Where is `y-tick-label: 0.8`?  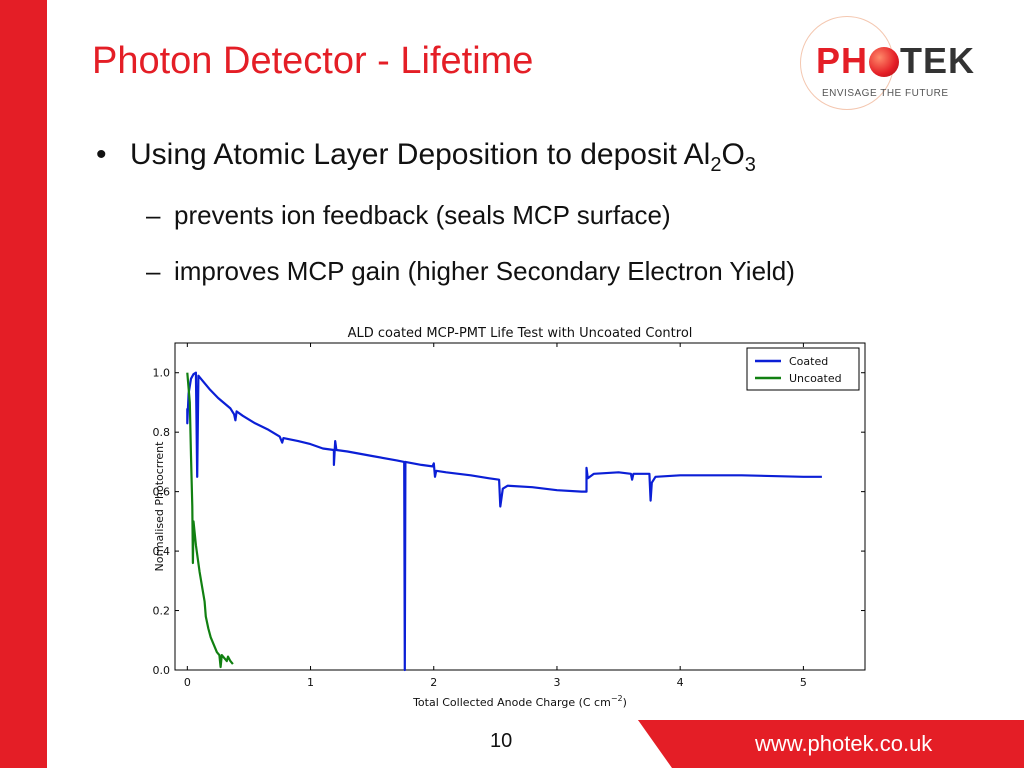 y-tick-label: 0.8 is located at coordinates (162, 432).